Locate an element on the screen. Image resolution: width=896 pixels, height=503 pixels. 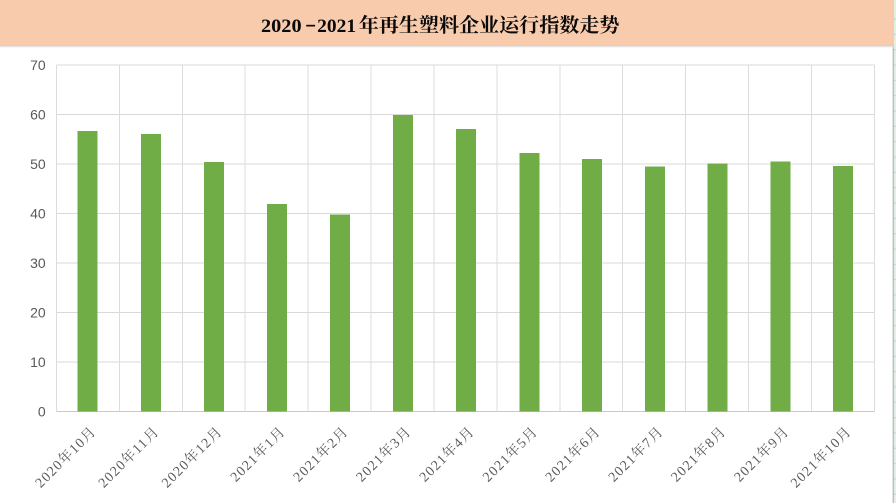
svg-text: 10 is located at coordinates (38, 362).